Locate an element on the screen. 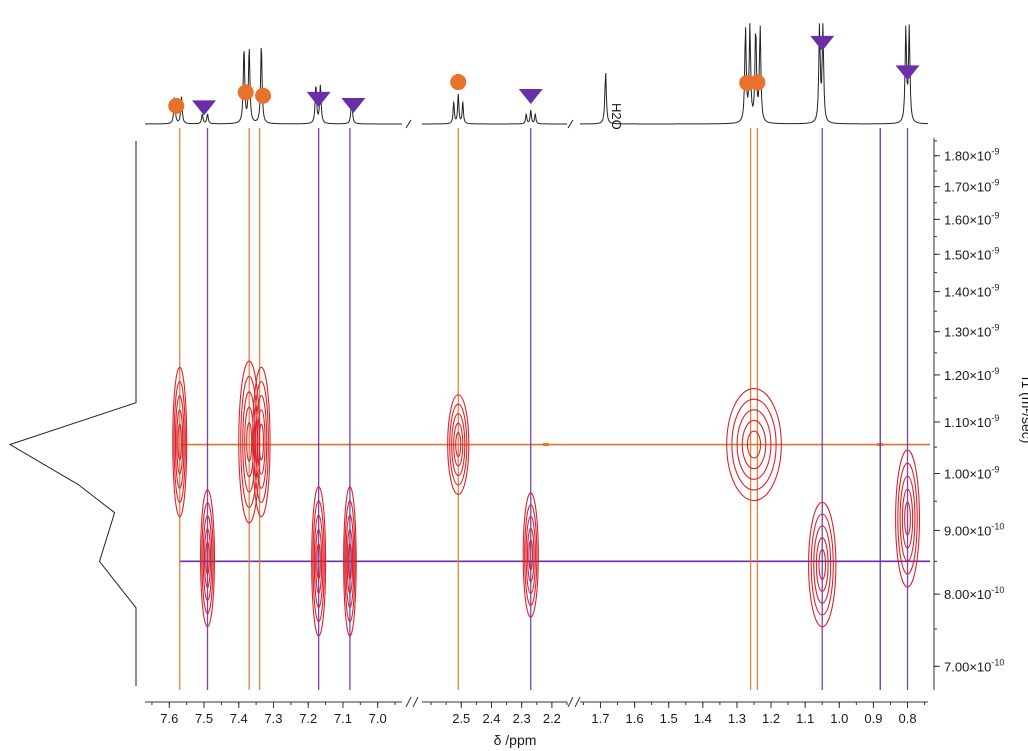 The height and width of the screenshot is (751, 1028). x-tick-label: 0.8 is located at coordinates (907, 718).